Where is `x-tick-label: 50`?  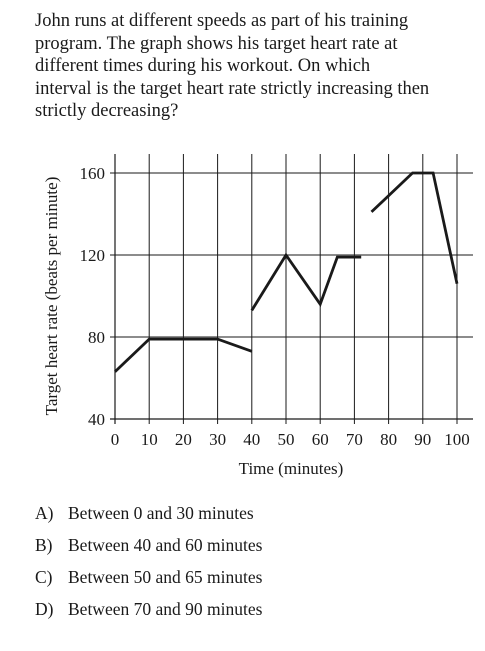
x-tick-label: 50 is located at coordinates (286, 439).